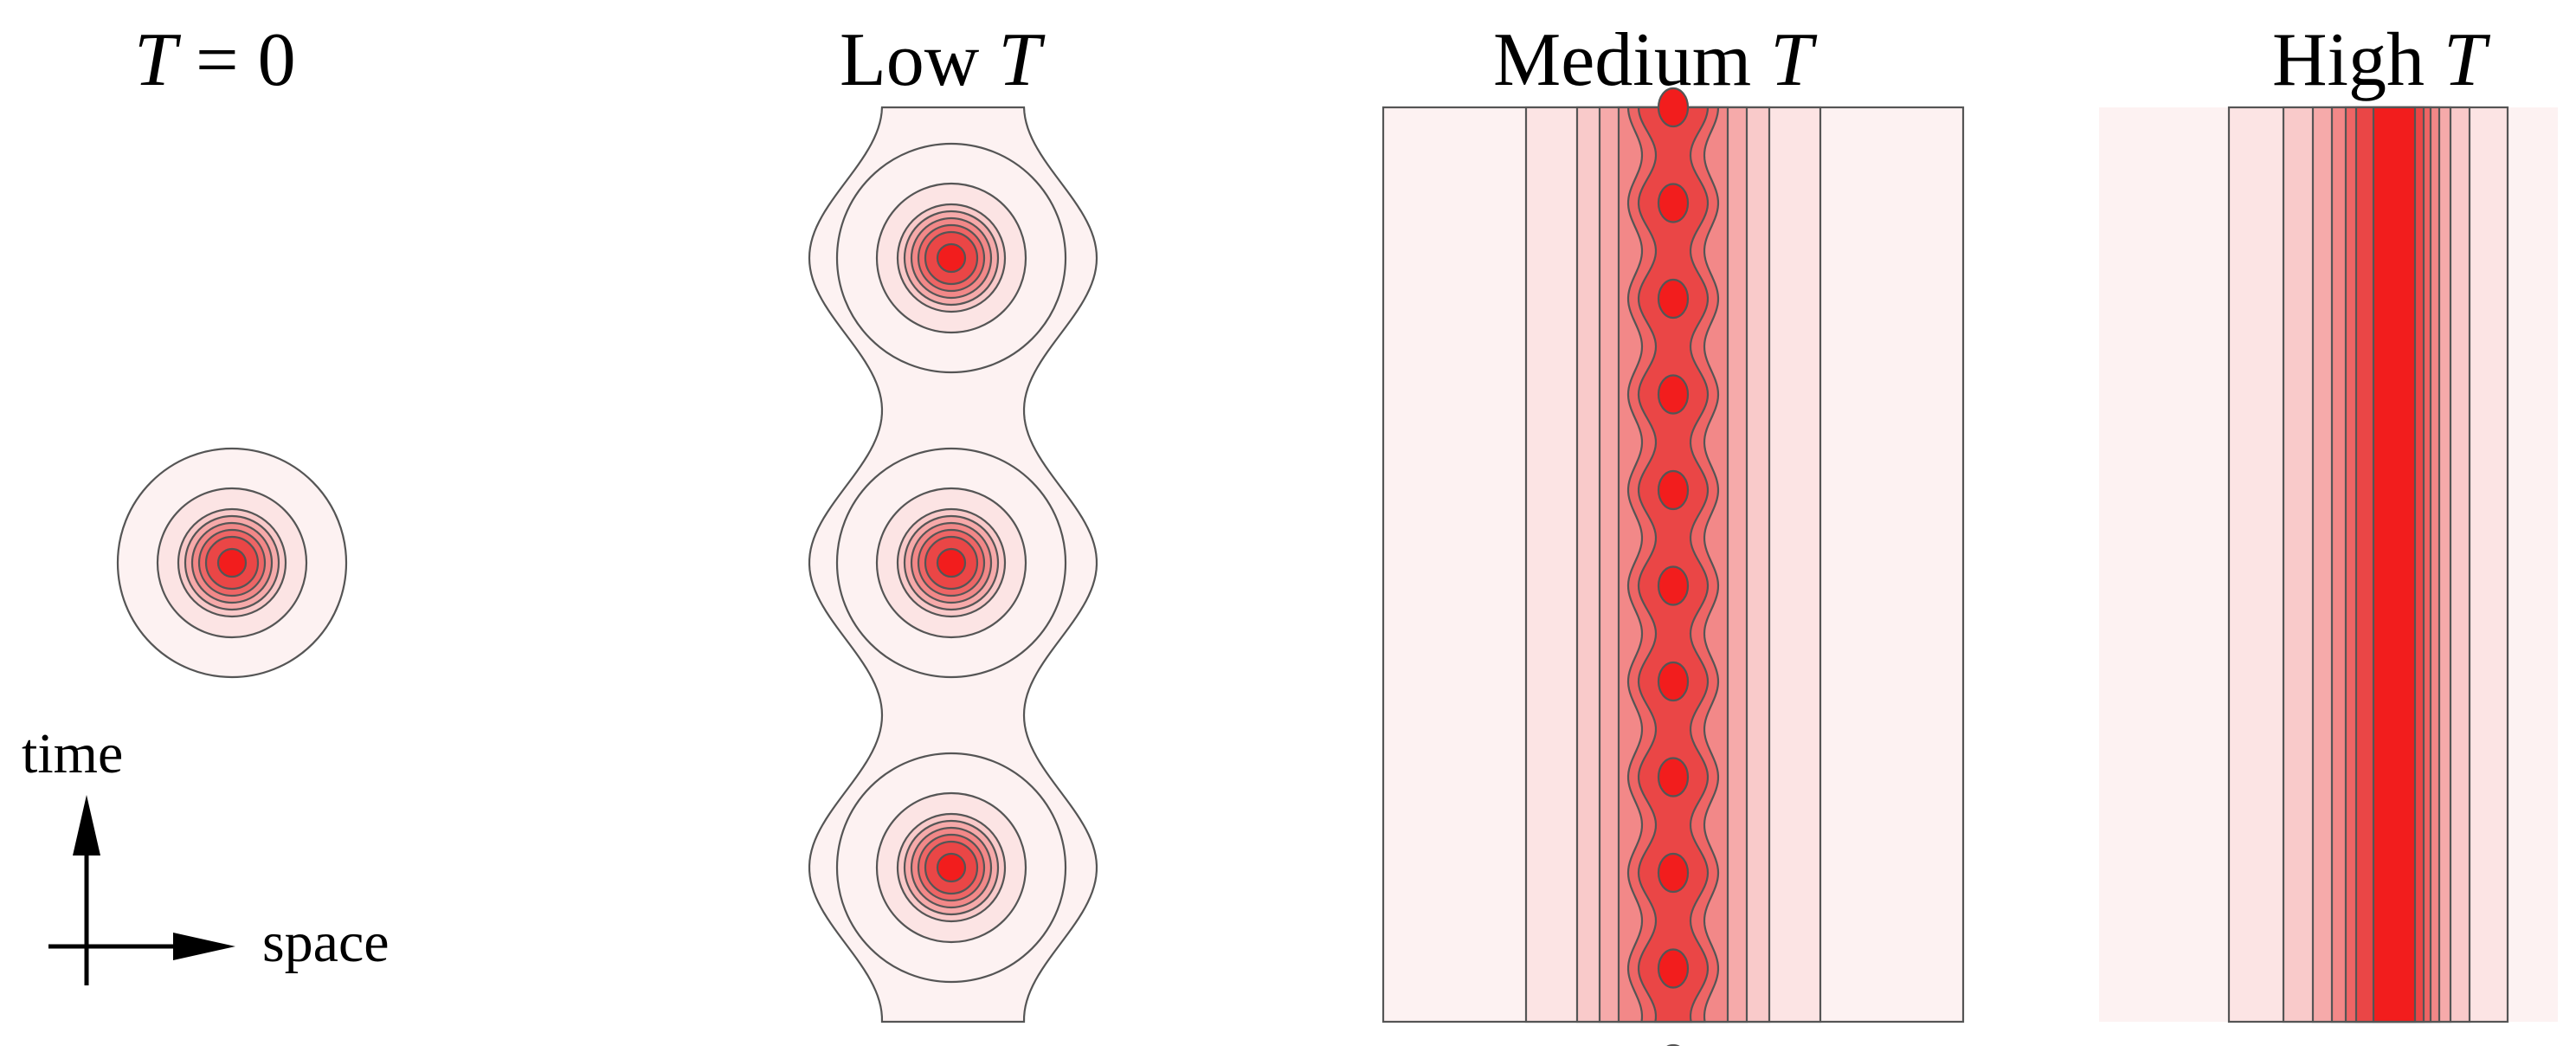  Describe the element at coordinates (2381, 60) in the screenshot. I see `title-high: High T` at that location.